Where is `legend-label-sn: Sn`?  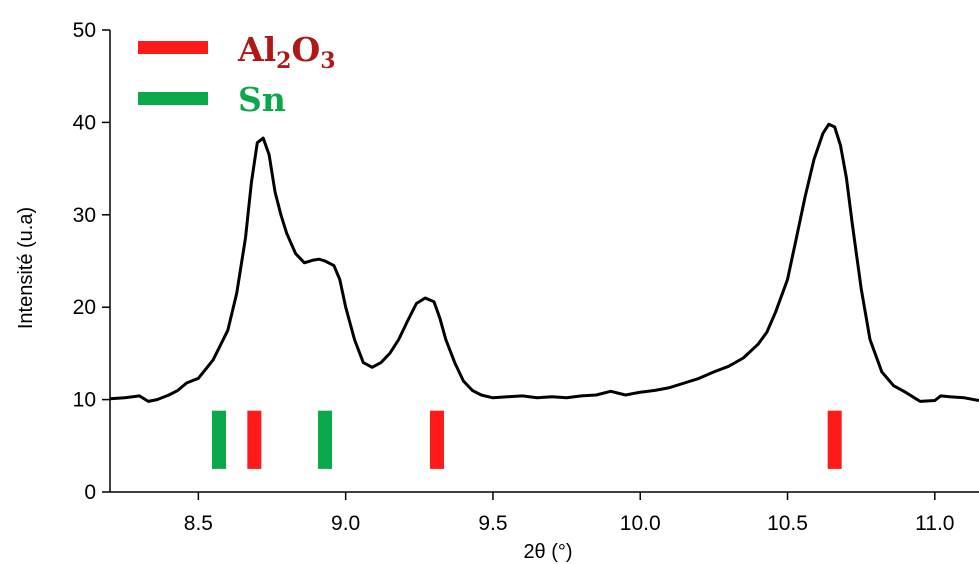 legend-label-sn: Sn is located at coordinates (262, 99).